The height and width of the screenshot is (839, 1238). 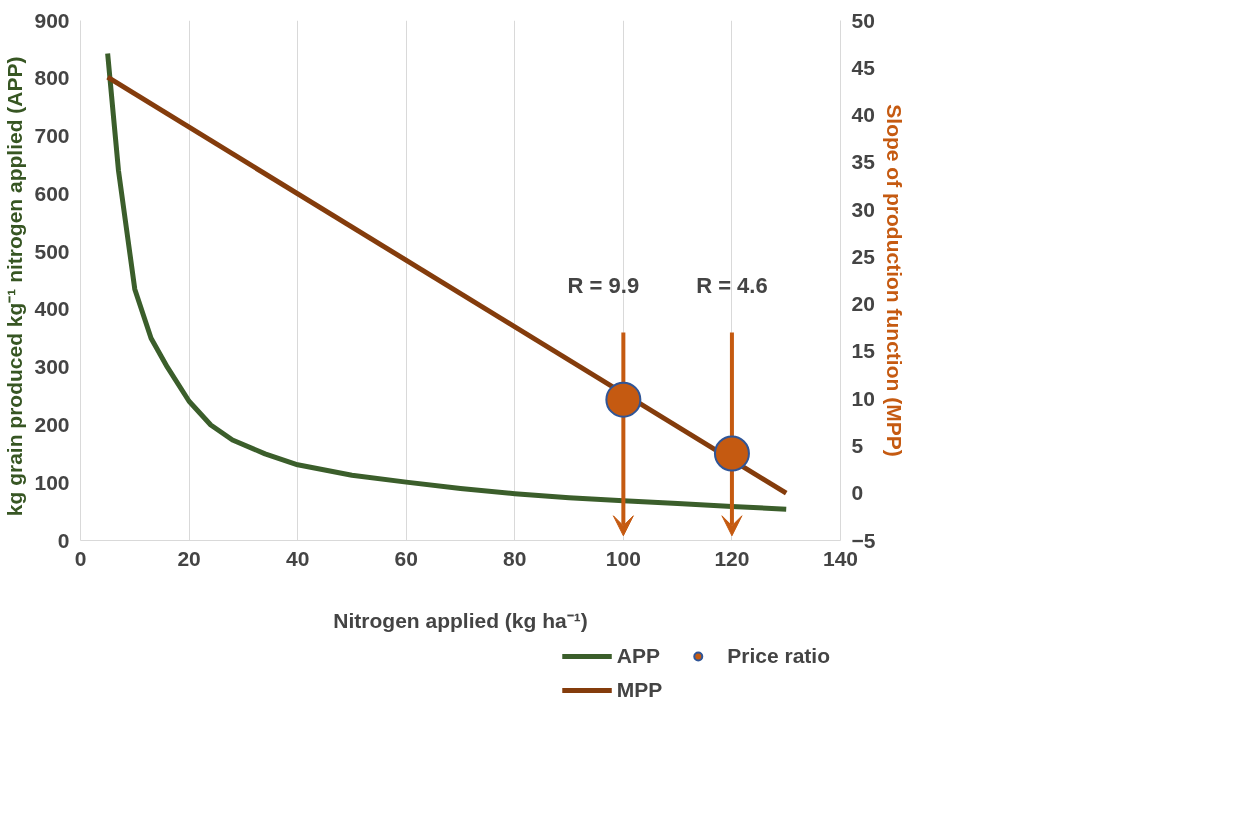 I want to click on y2-tick-label: 15, so click(x=863, y=351).